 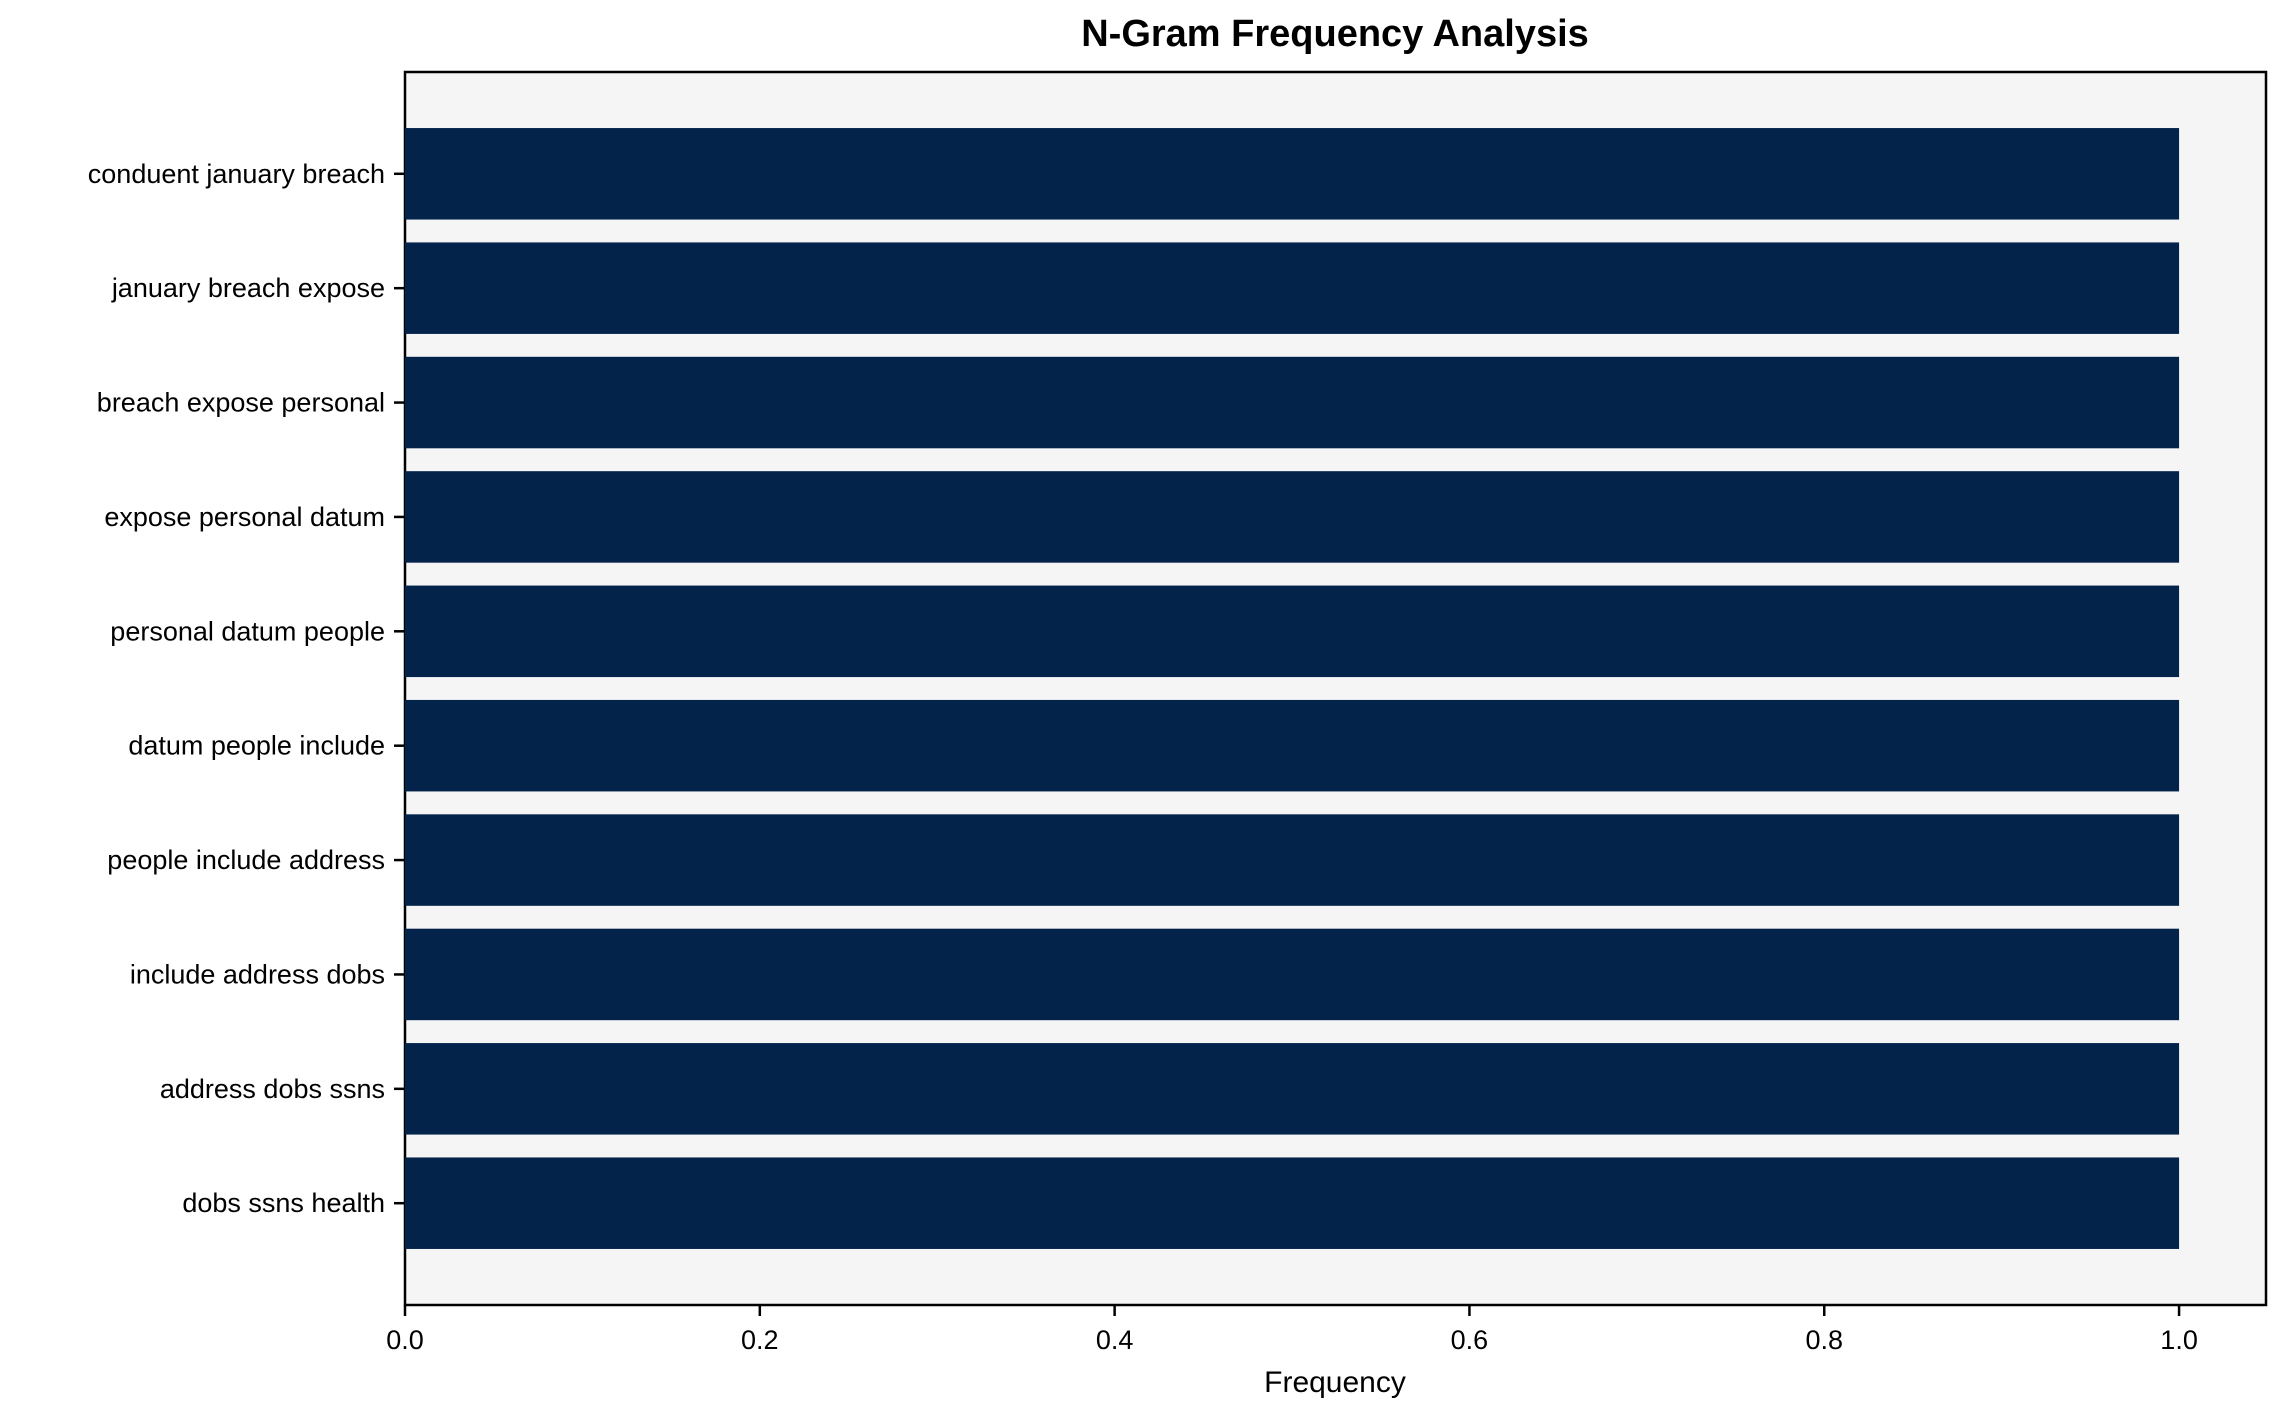 What do you see at coordinates (241, 403) in the screenshot?
I see `y-tick-label: breach expose personal` at bounding box center [241, 403].